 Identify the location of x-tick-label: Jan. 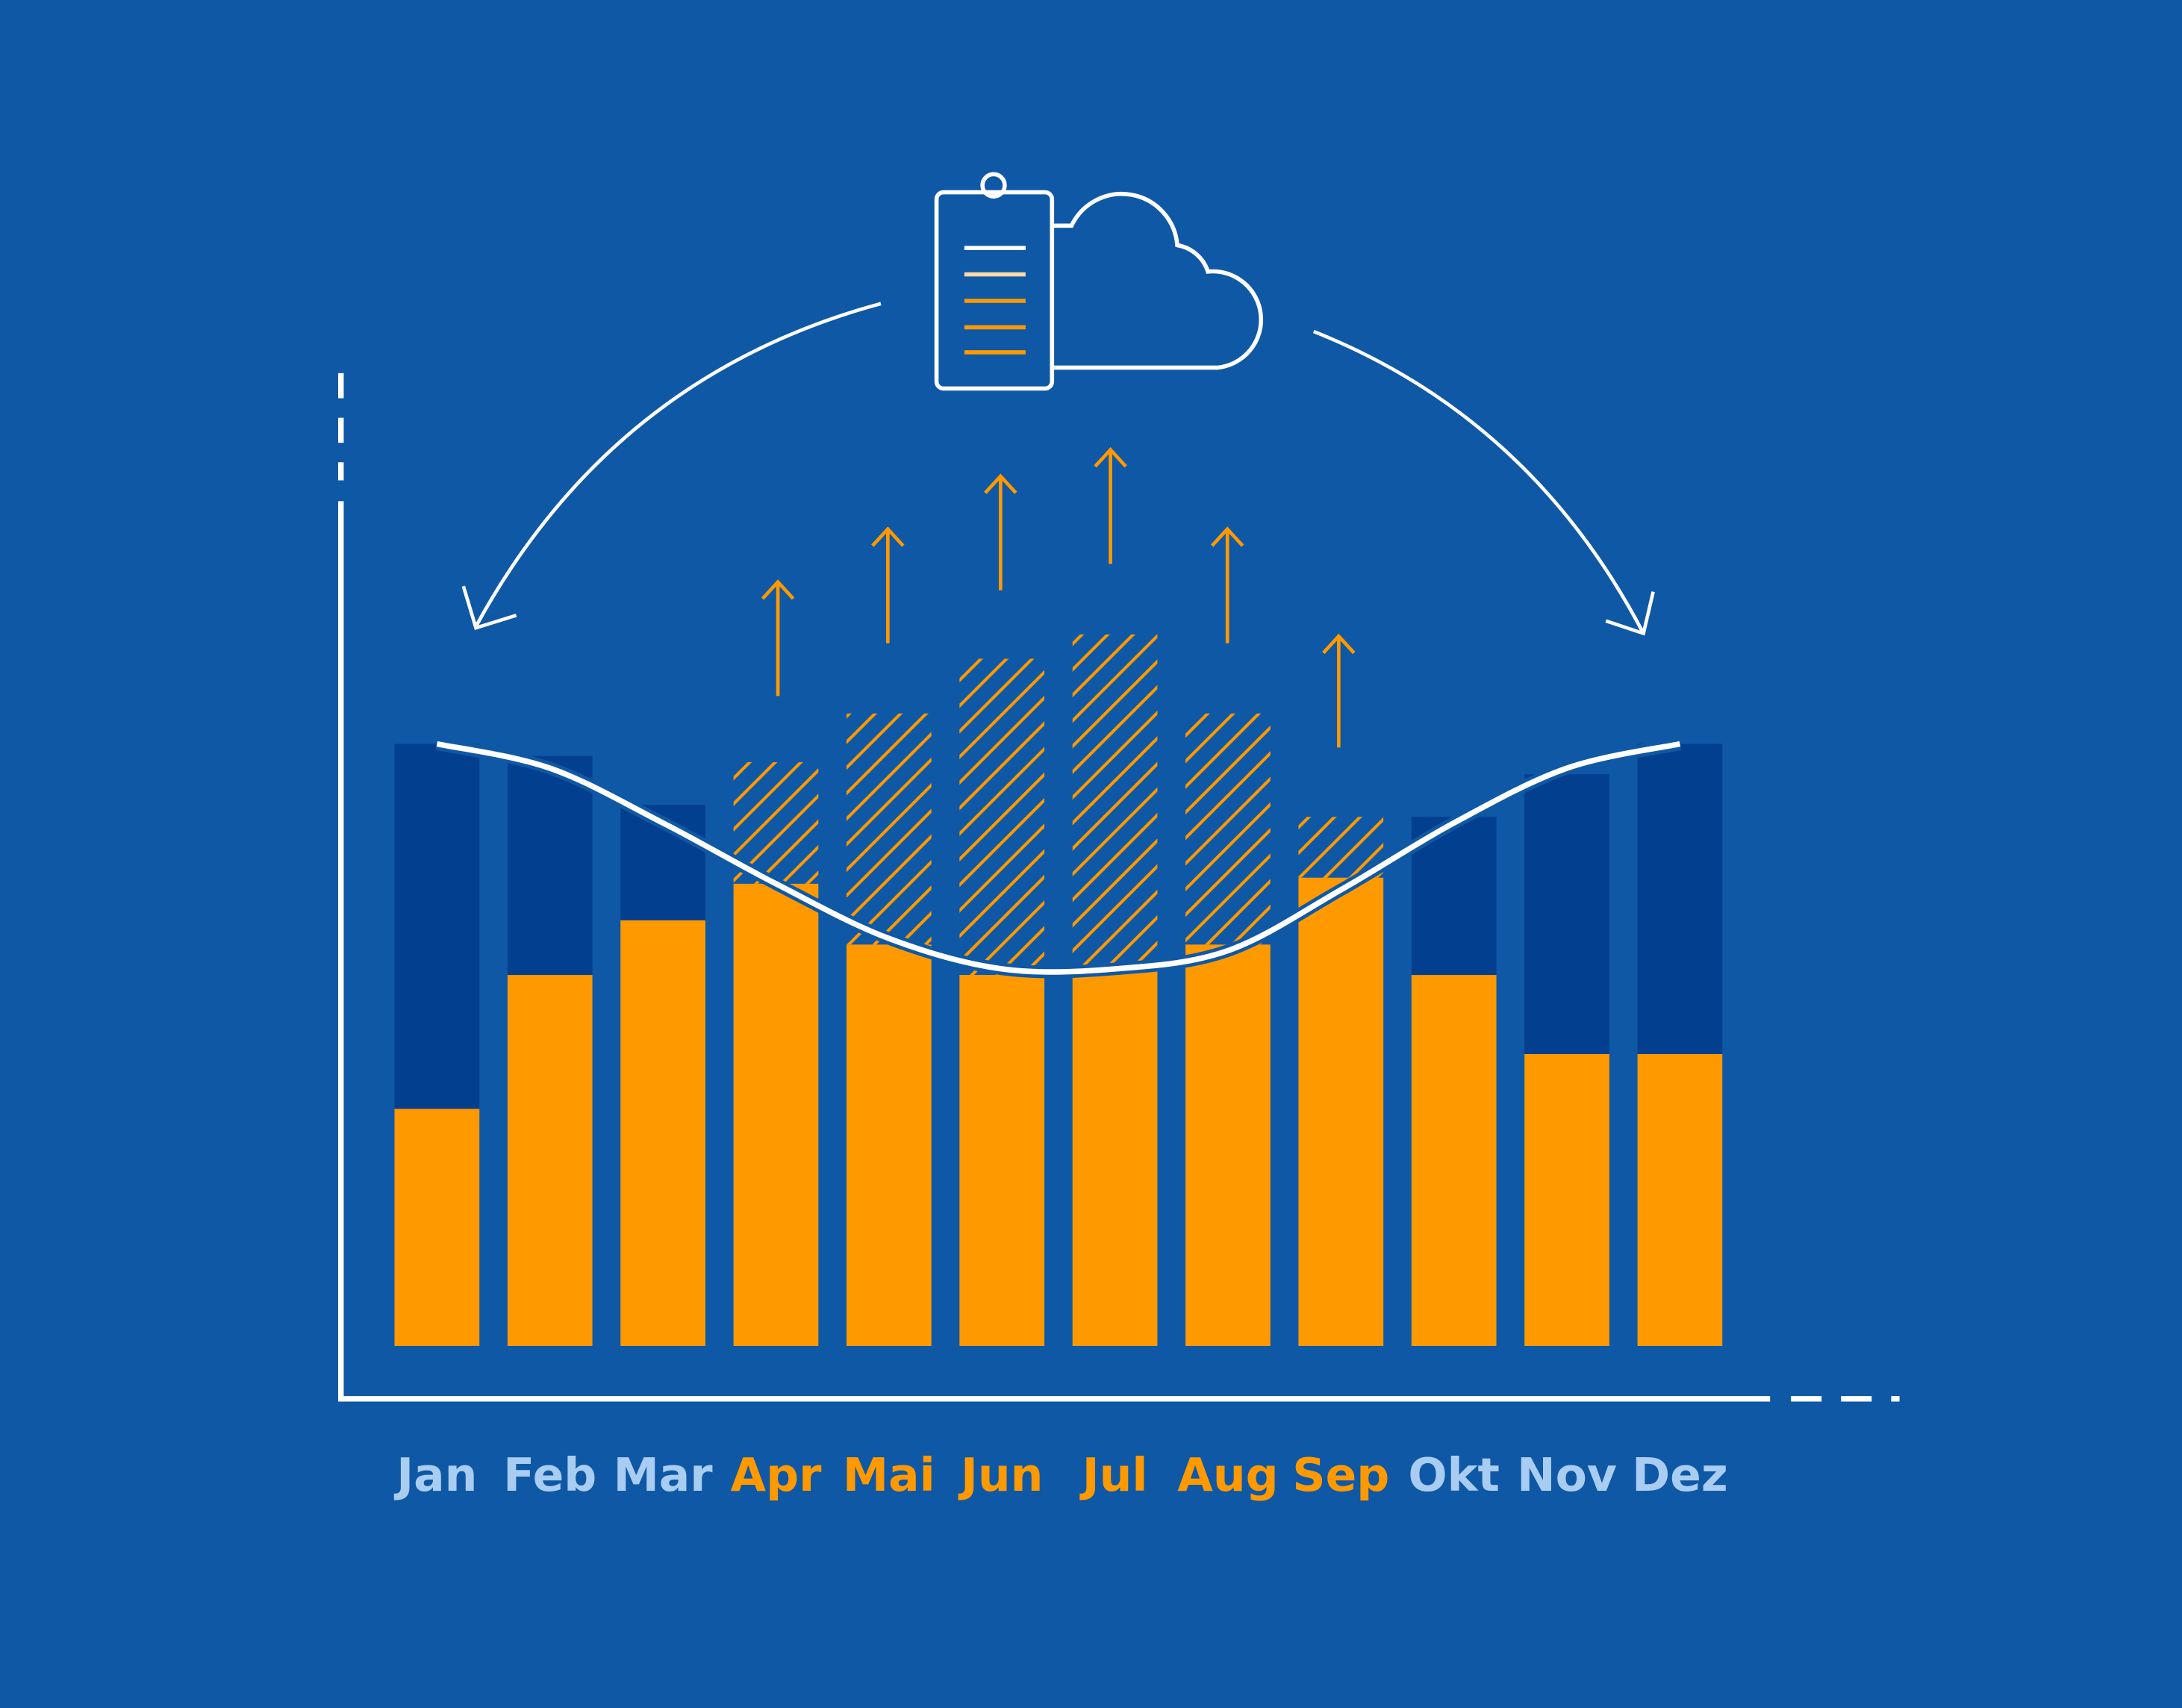
(435, 1475).